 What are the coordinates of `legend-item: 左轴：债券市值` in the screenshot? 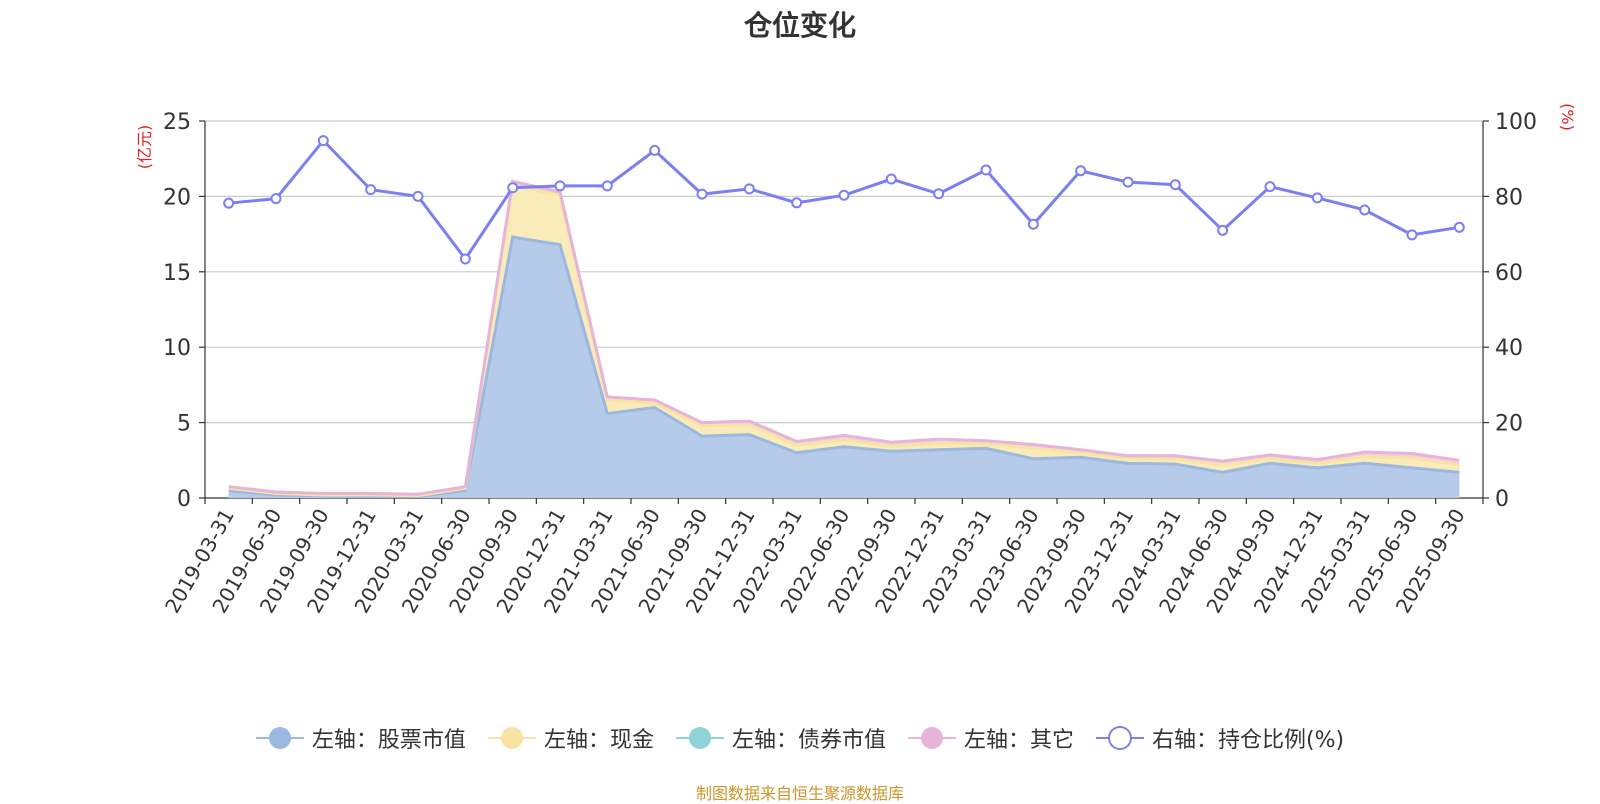 It's located at (780, 738).